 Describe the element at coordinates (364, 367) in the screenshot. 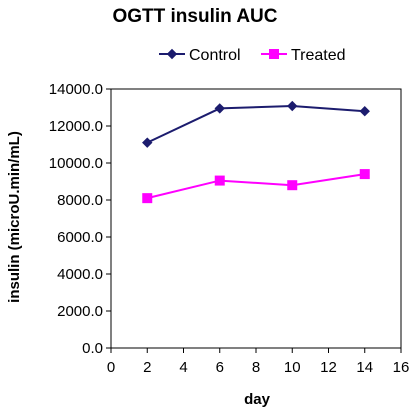

I see `x-tick-label: 14` at that location.